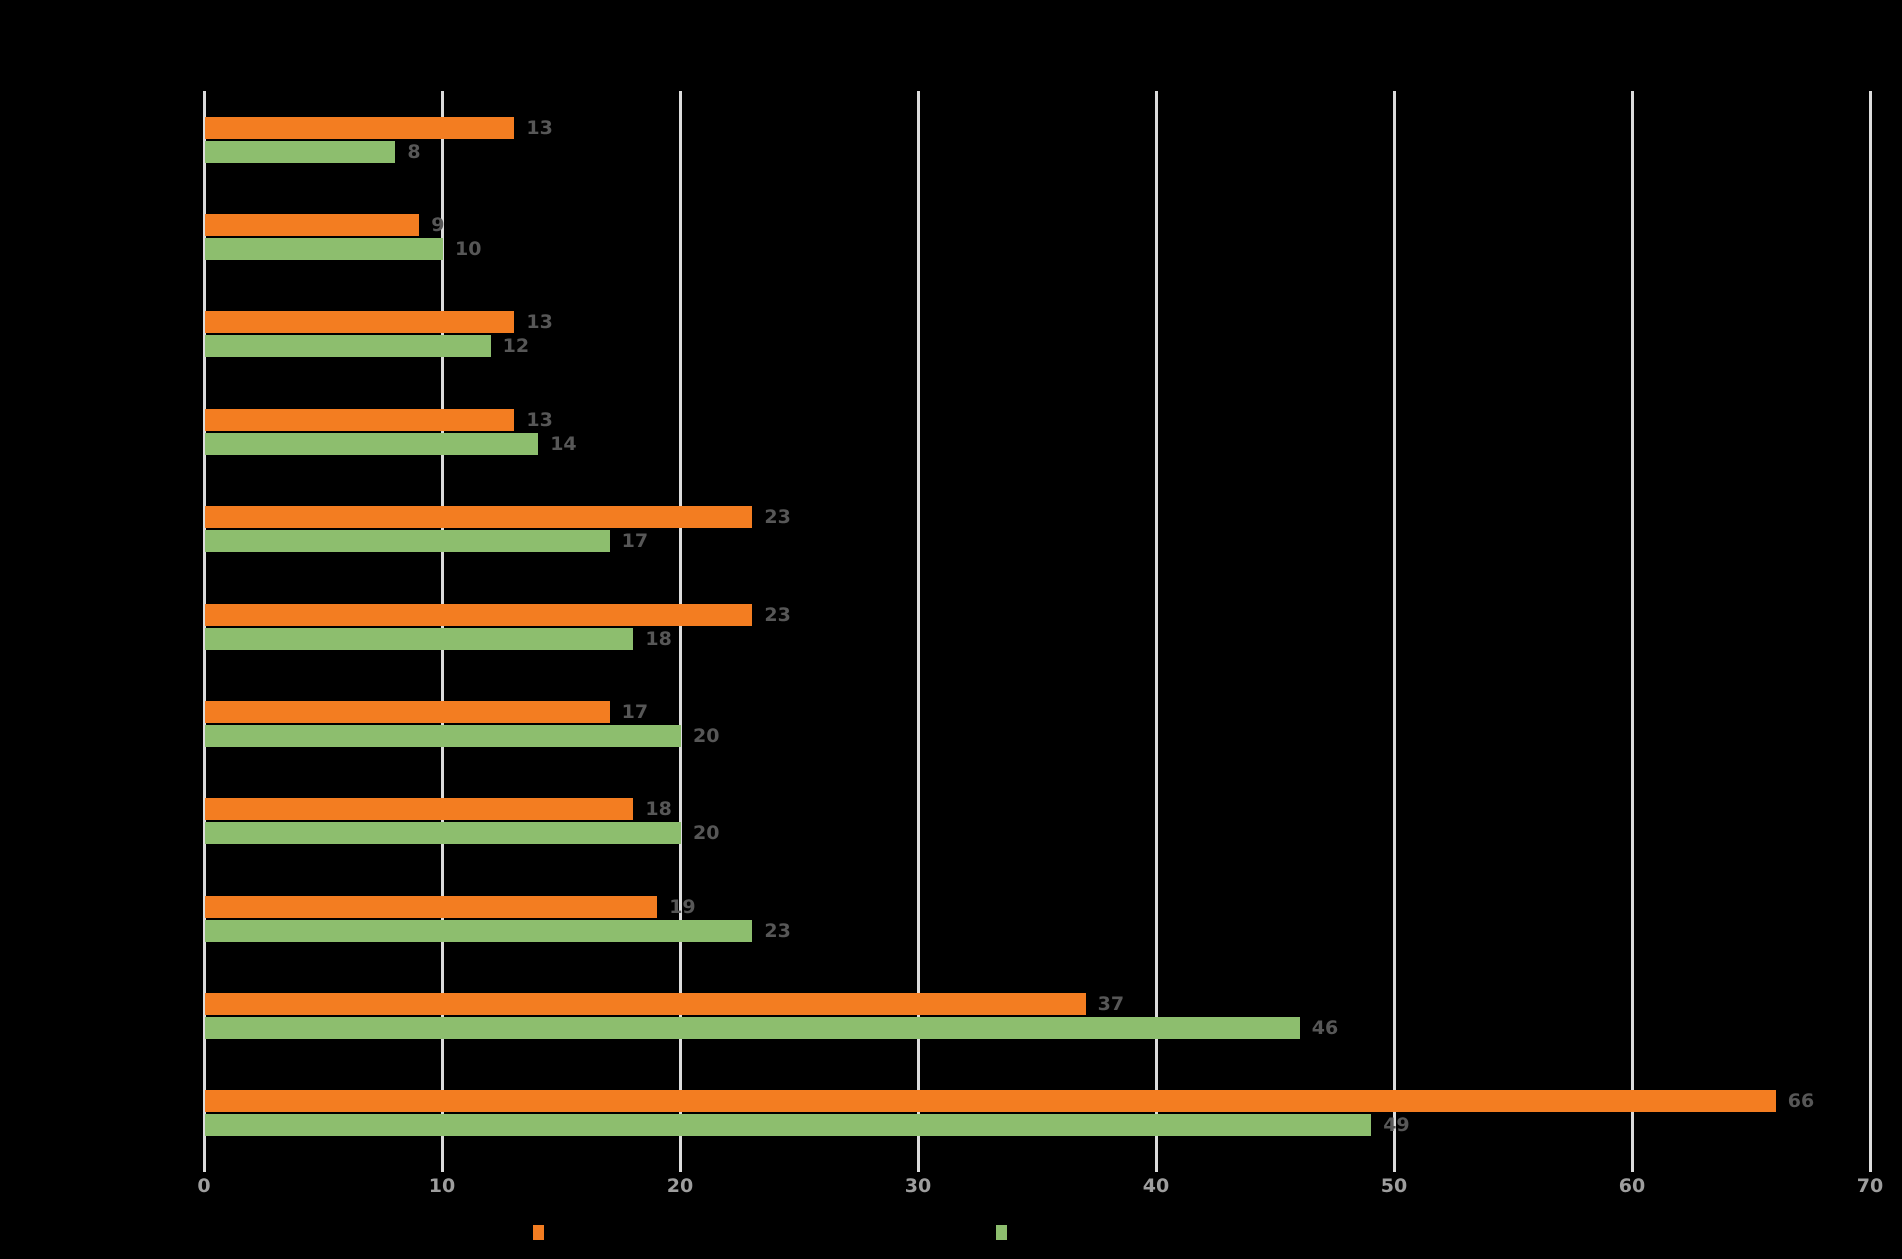  I want to click on bar-value-label-series-2-green-row-0: 8, so click(414, 151).